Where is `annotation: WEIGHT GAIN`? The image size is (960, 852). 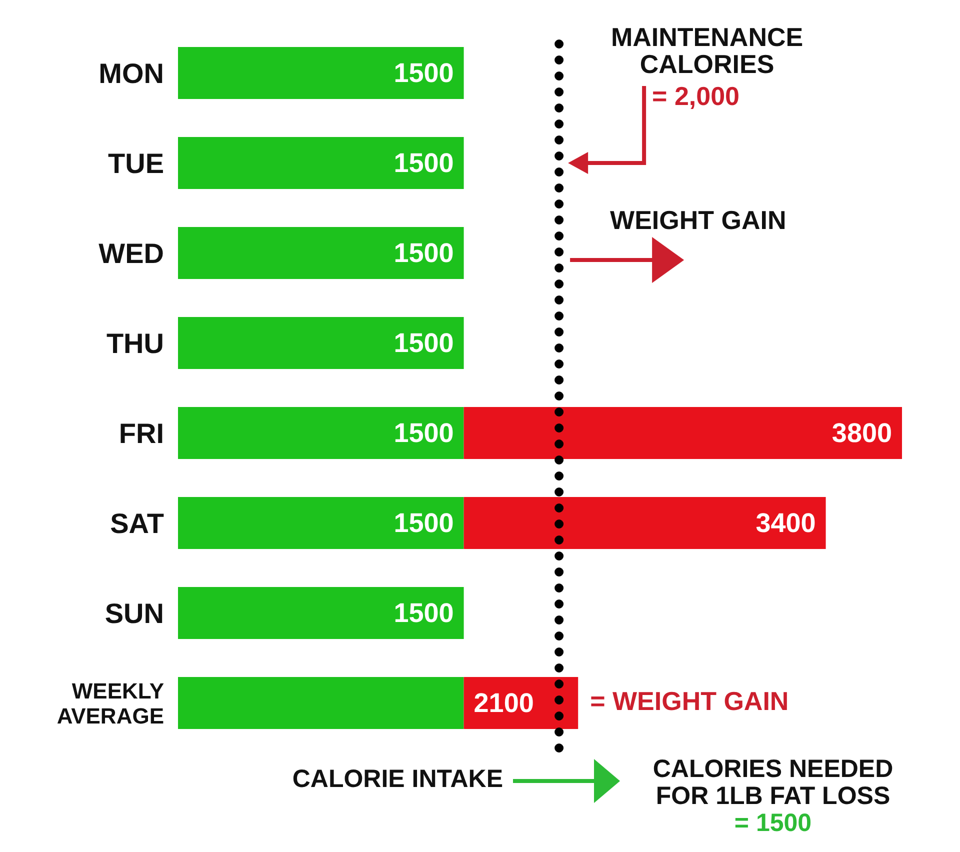
annotation: WEIGHT GAIN is located at coordinates (698, 220).